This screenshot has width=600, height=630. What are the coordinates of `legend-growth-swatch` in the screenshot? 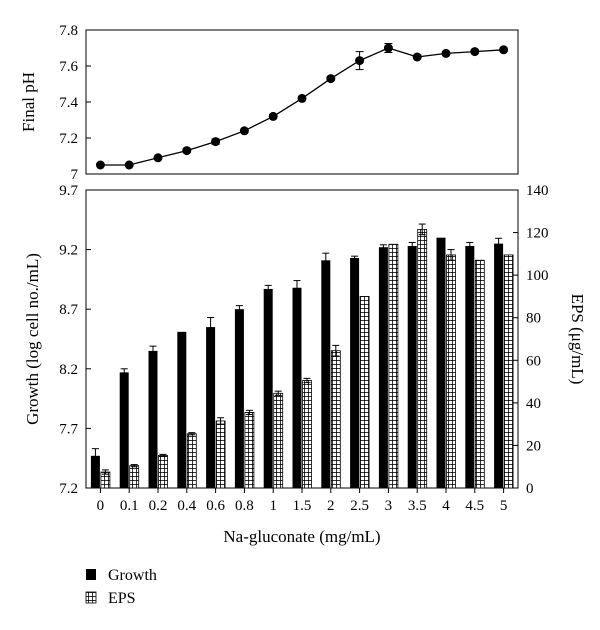 It's located at (91, 574).